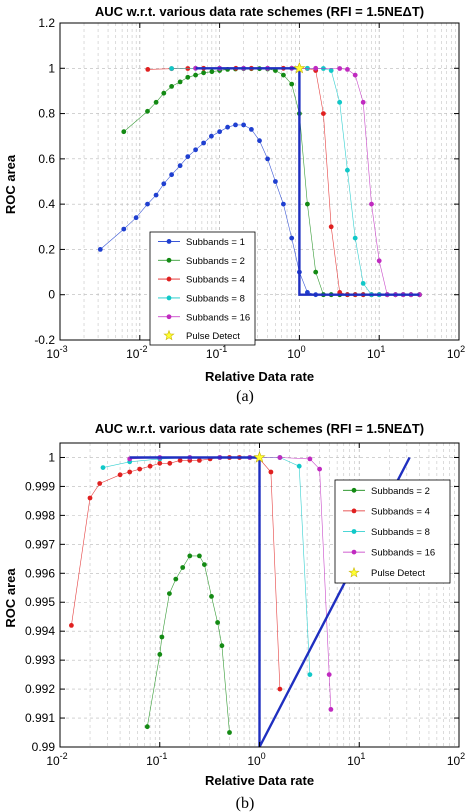  Describe the element at coordinates (40, 515) in the screenshot. I see `y-tick-label: 0.998` at that location.